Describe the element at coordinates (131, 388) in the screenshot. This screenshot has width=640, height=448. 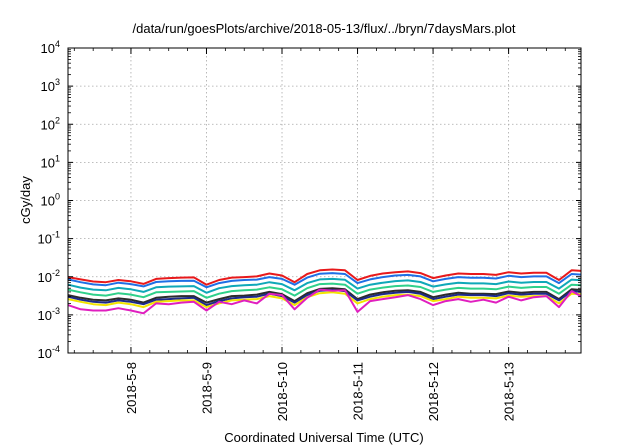
I see `x-tick-label: 2018-5-8` at that location.